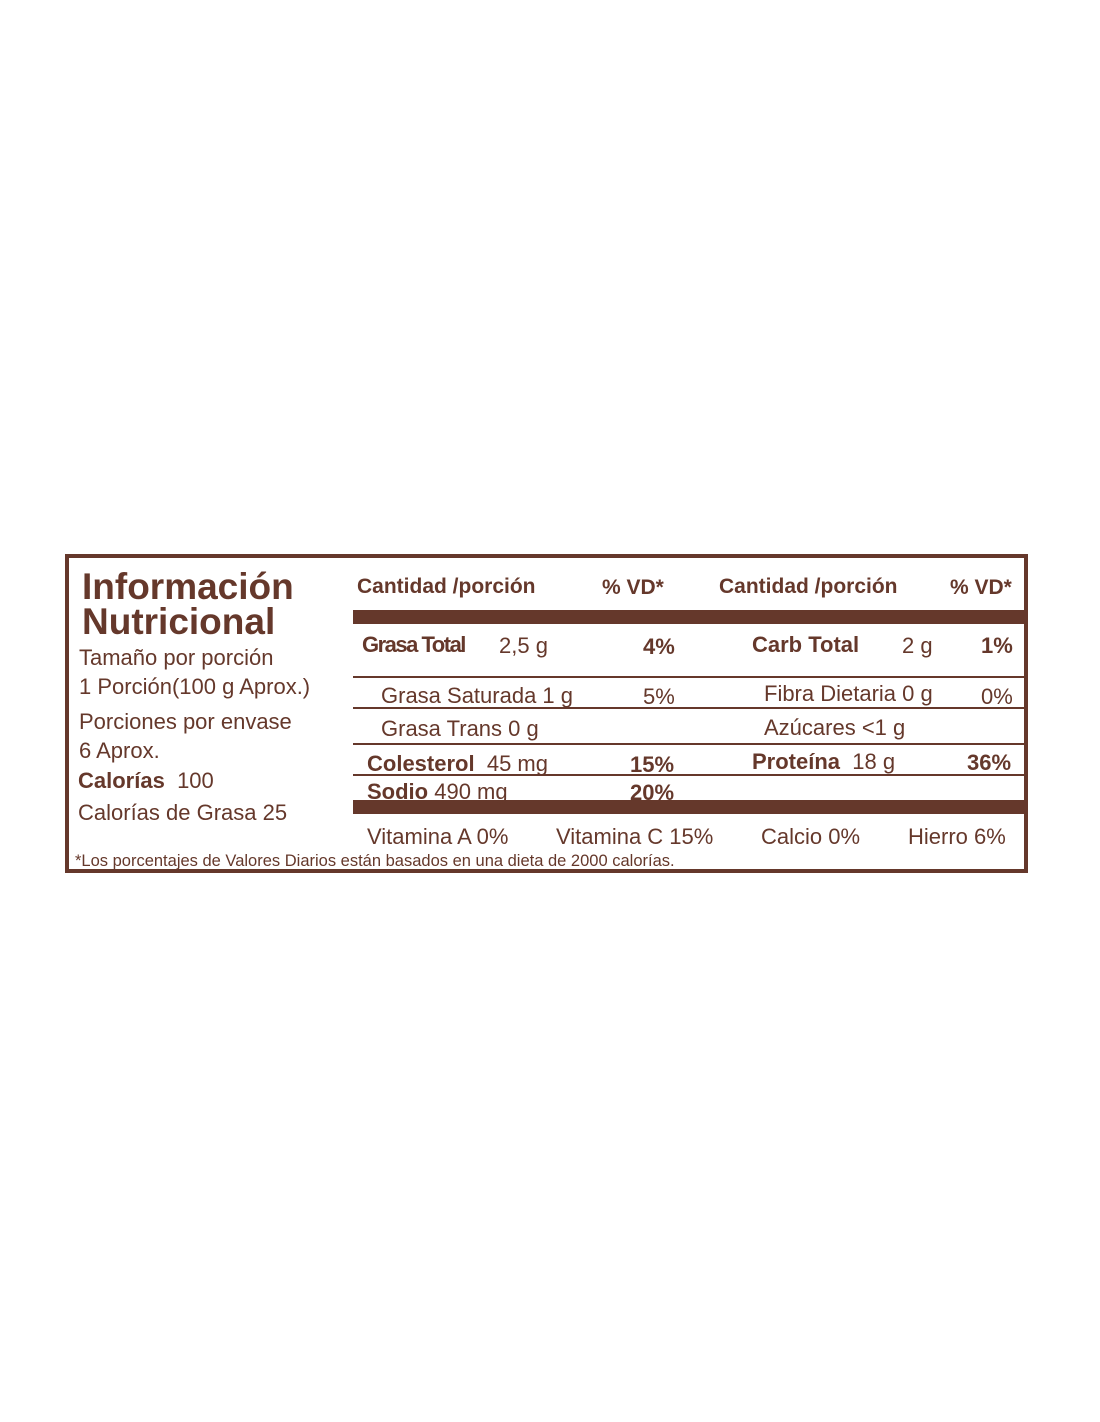  What do you see at coordinates (957, 836) in the screenshot?
I see `iron: Hierro 6%` at bounding box center [957, 836].